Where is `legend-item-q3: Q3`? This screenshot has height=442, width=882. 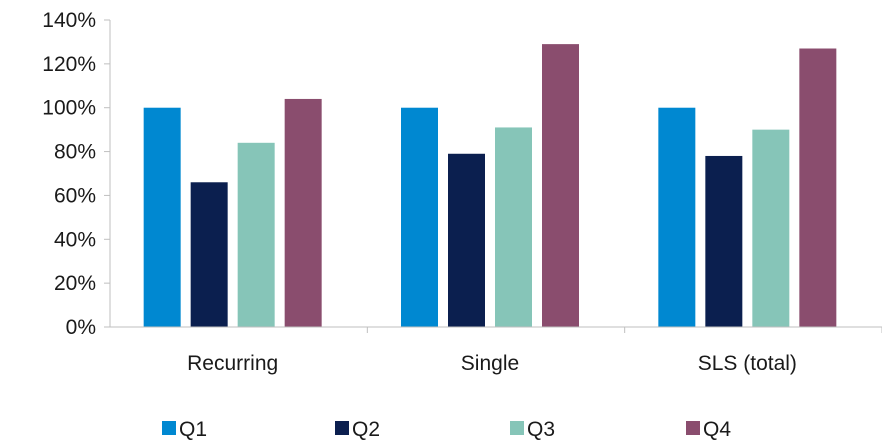 legend-item-q3: Q3 is located at coordinates (532, 429).